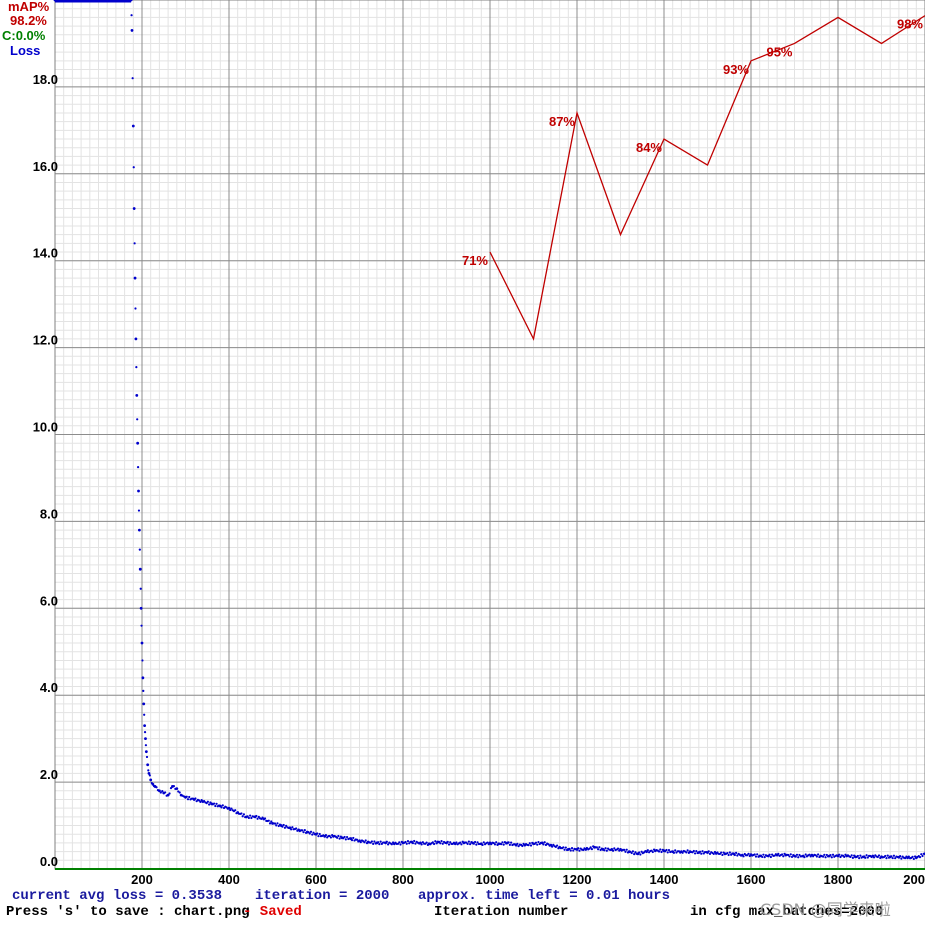 This screenshot has height=925, width=925. I want to click on map-point-label: 93%, so click(736, 69).